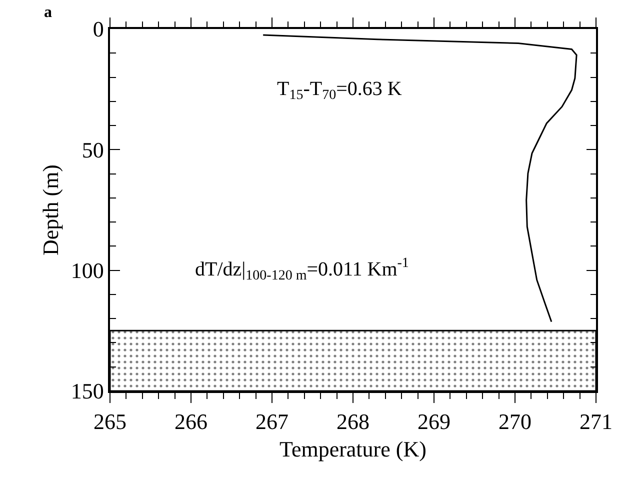 This screenshot has width=625, height=483. What do you see at coordinates (98, 29) in the screenshot?
I see `y-tick-label: 0` at bounding box center [98, 29].